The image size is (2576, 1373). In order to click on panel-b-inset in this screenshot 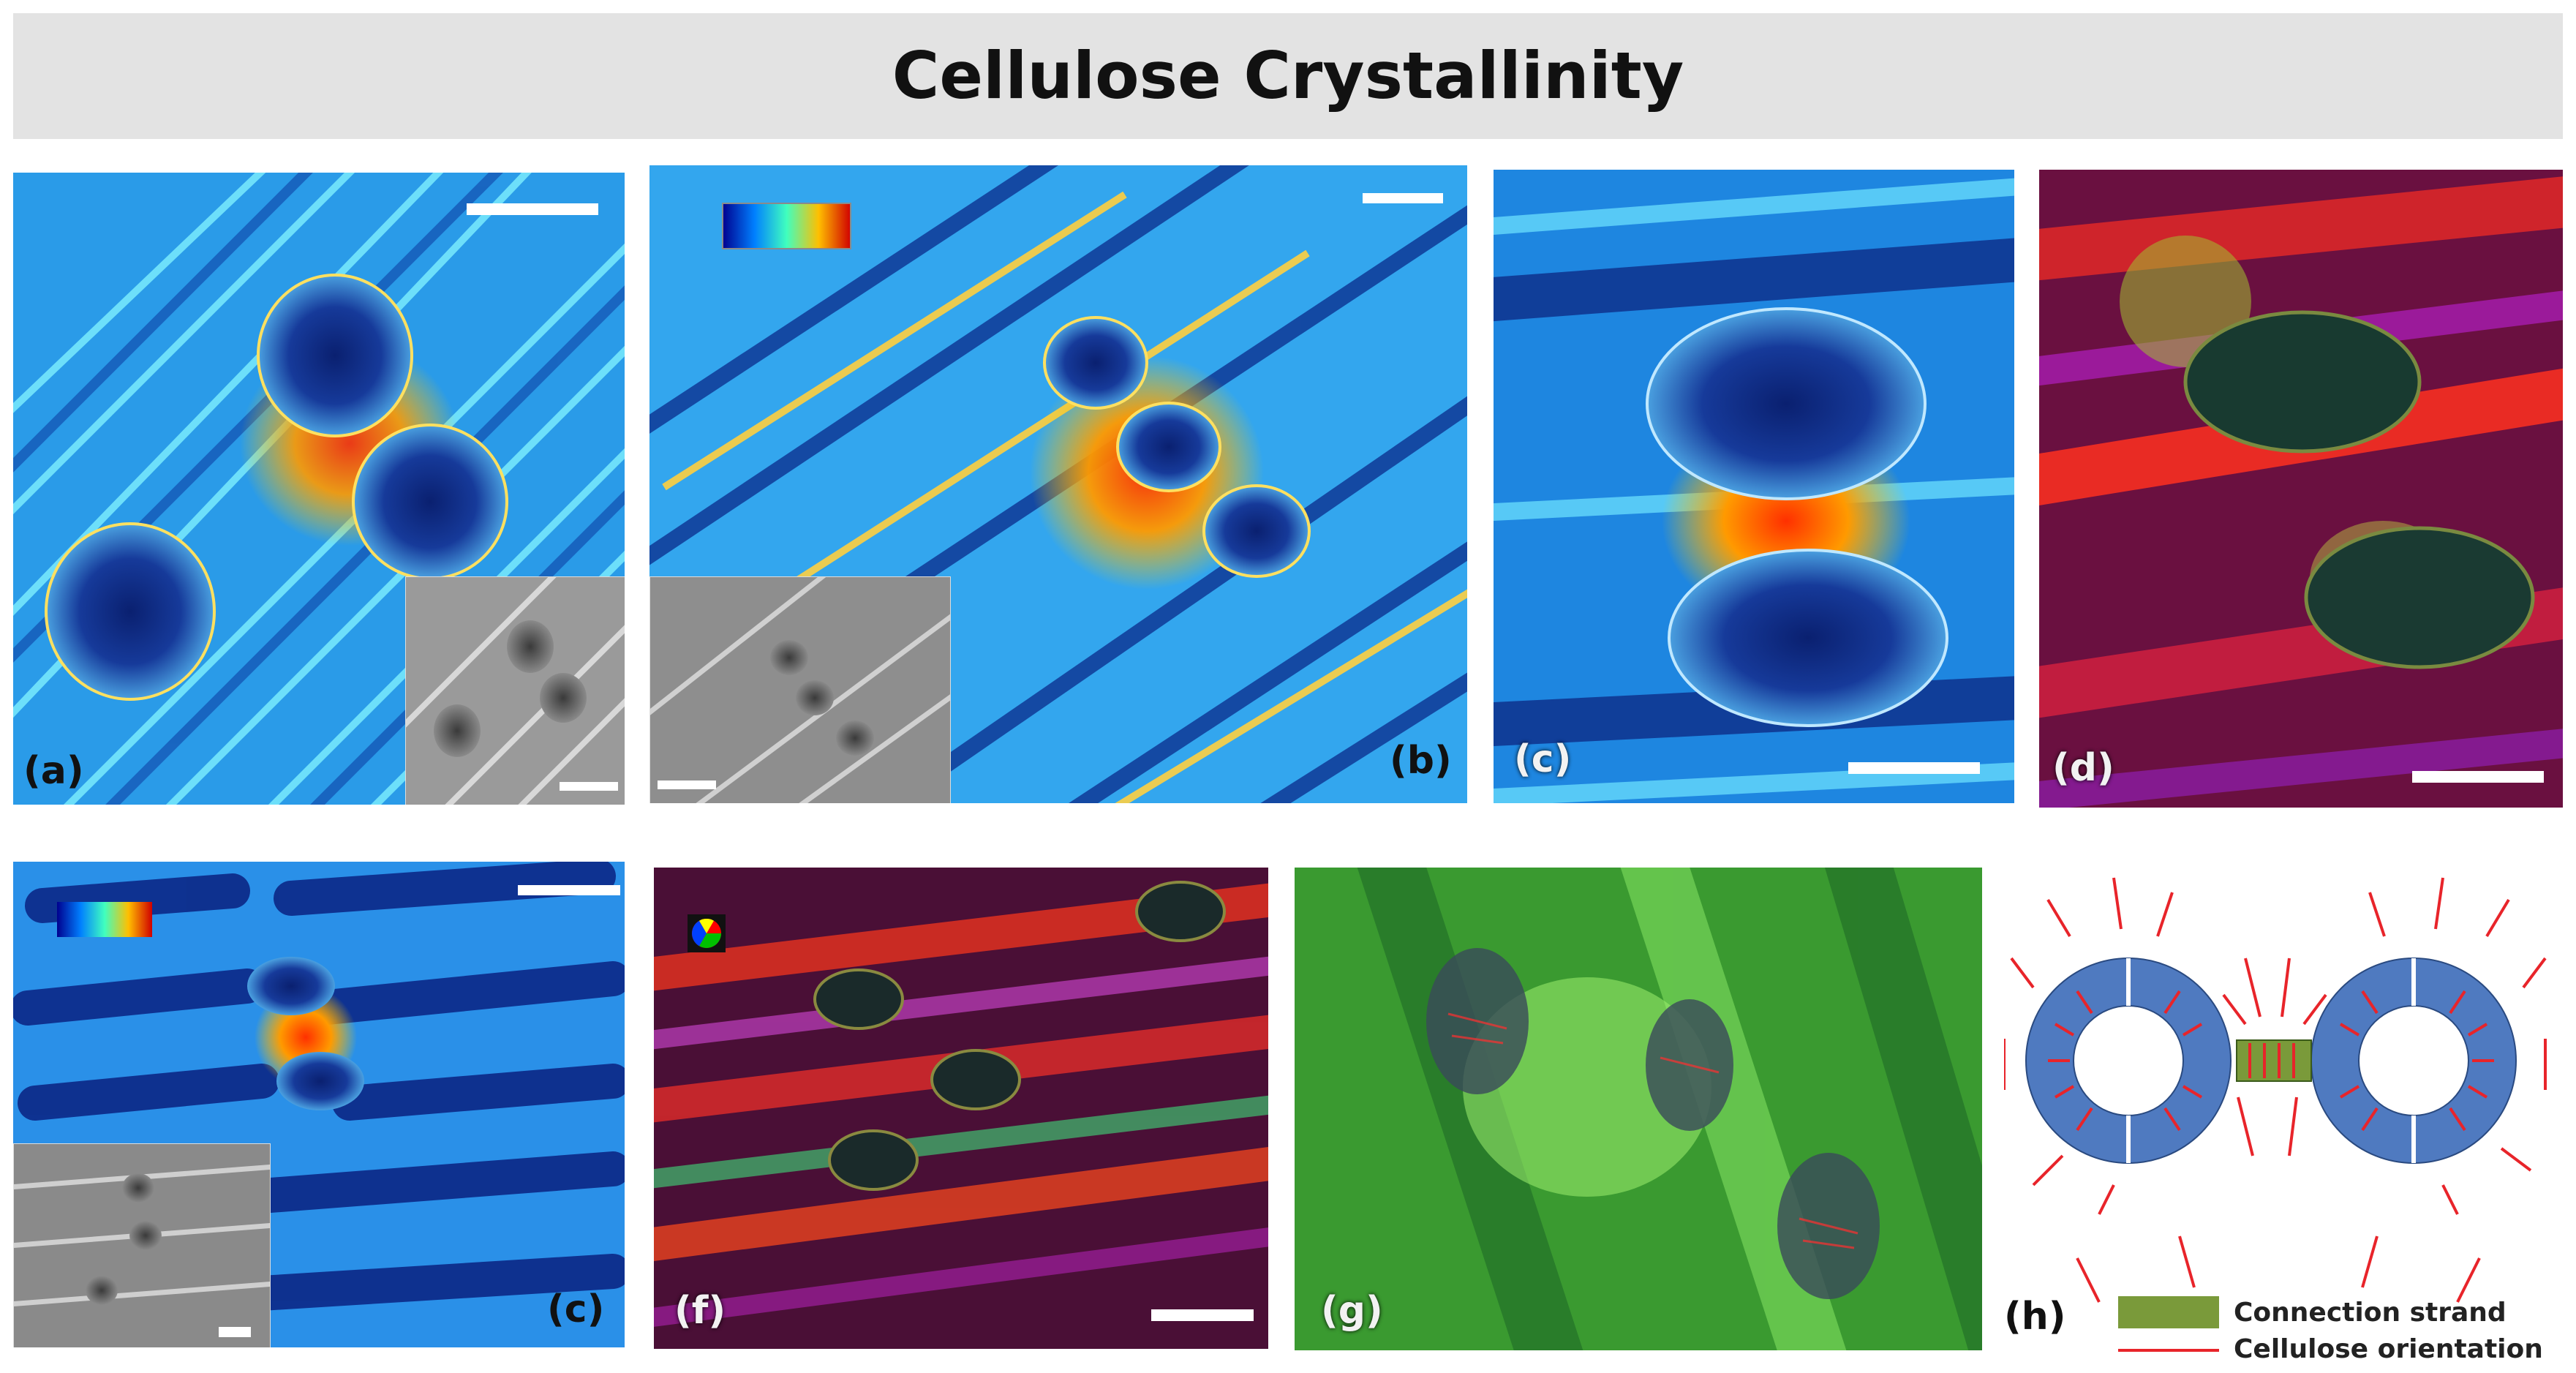, I will do `click(800, 689)`.